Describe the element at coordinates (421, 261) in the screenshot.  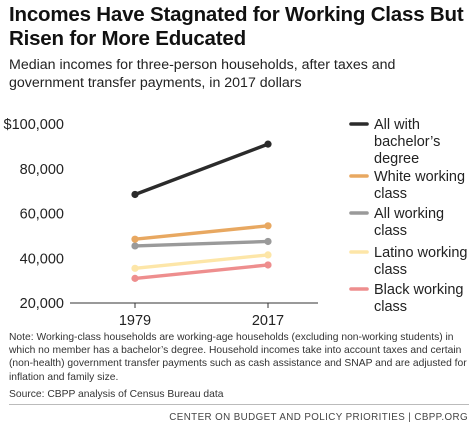
I see `legend-label: Latino working class` at that location.